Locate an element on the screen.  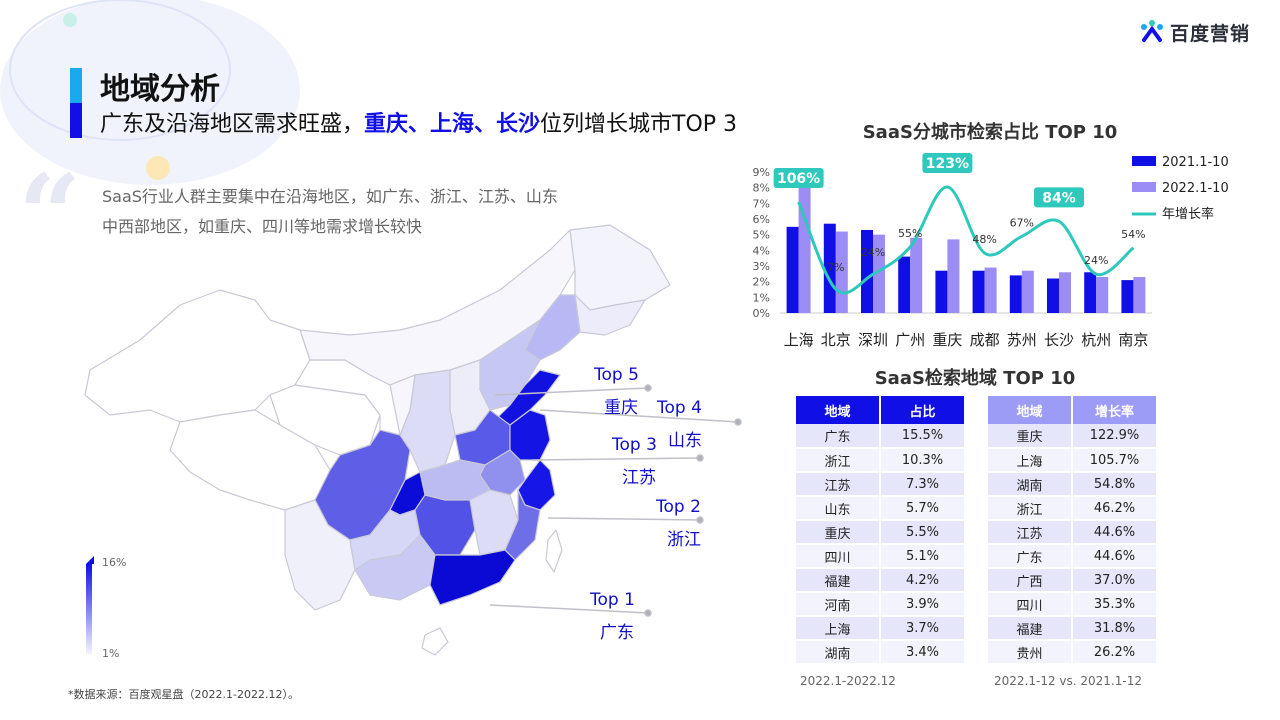
growth-table-row: 广西 37.0% is located at coordinates (1072, 580).